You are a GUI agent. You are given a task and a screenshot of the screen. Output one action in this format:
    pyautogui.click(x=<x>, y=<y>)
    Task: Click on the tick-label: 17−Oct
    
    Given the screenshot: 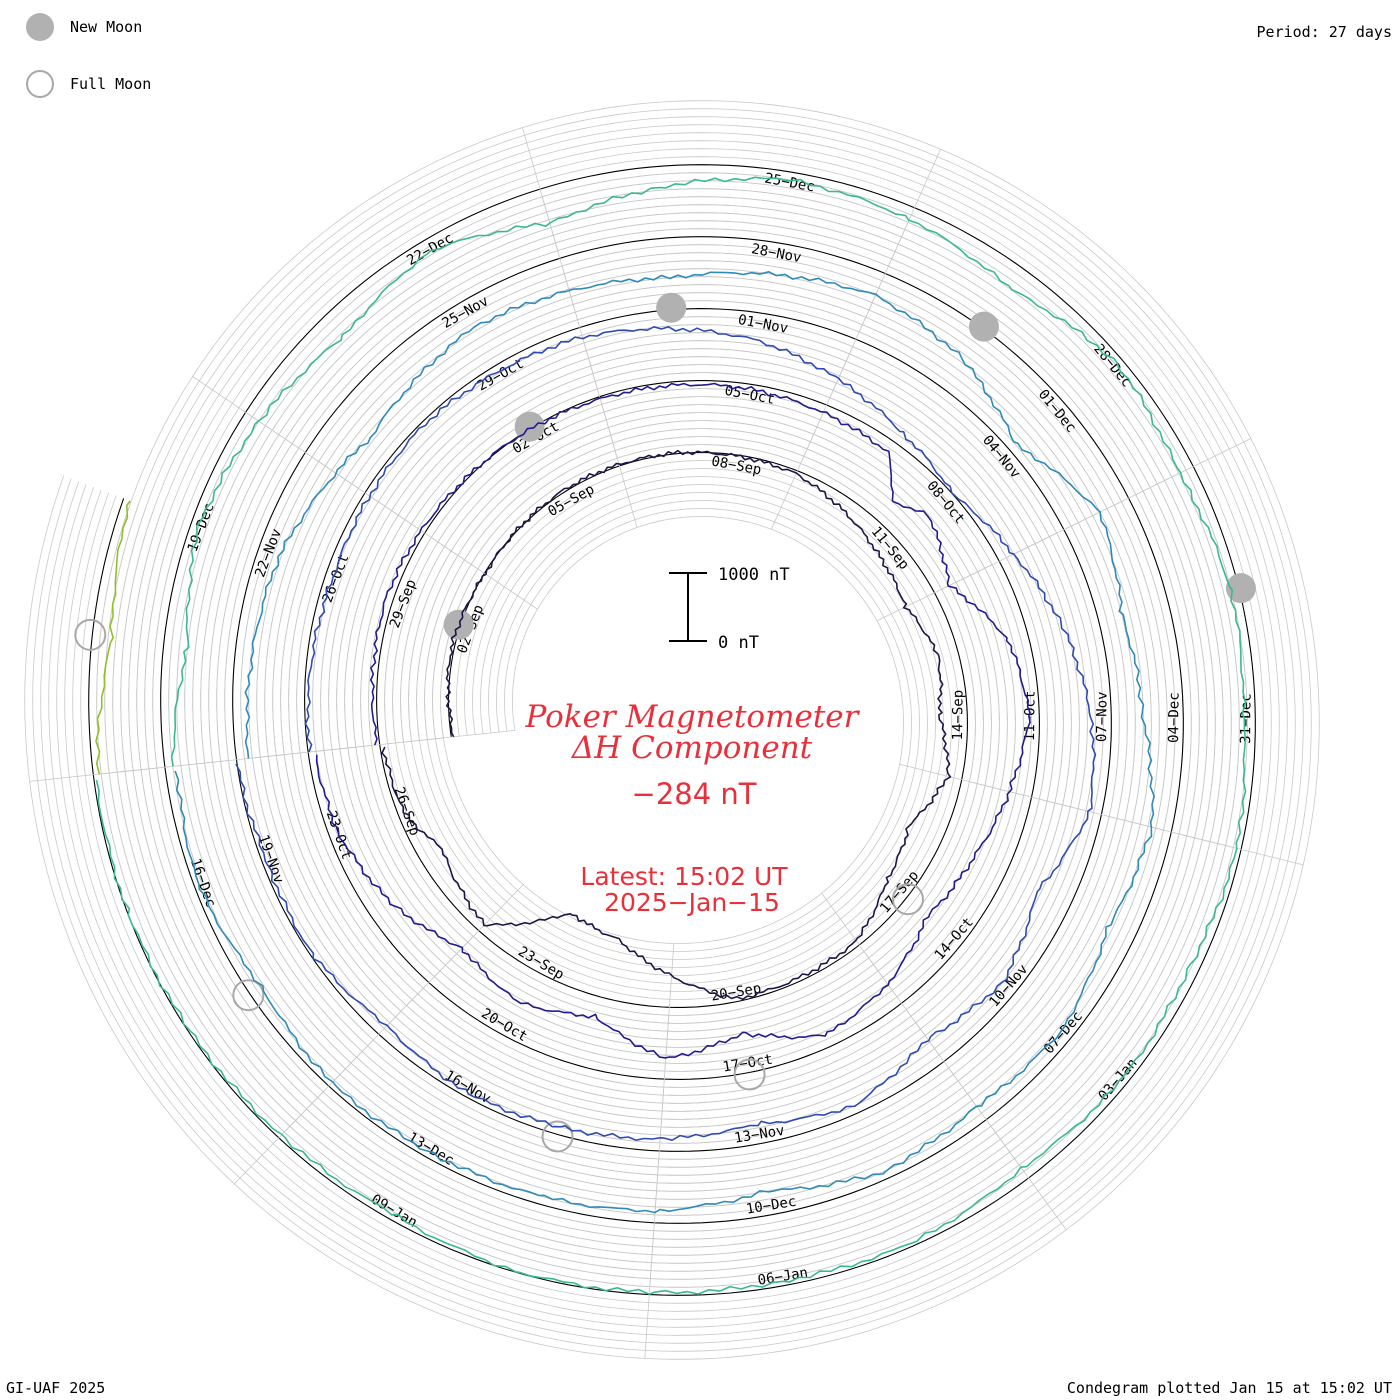 What is the action you would take?
    pyautogui.click(x=748, y=1064)
    